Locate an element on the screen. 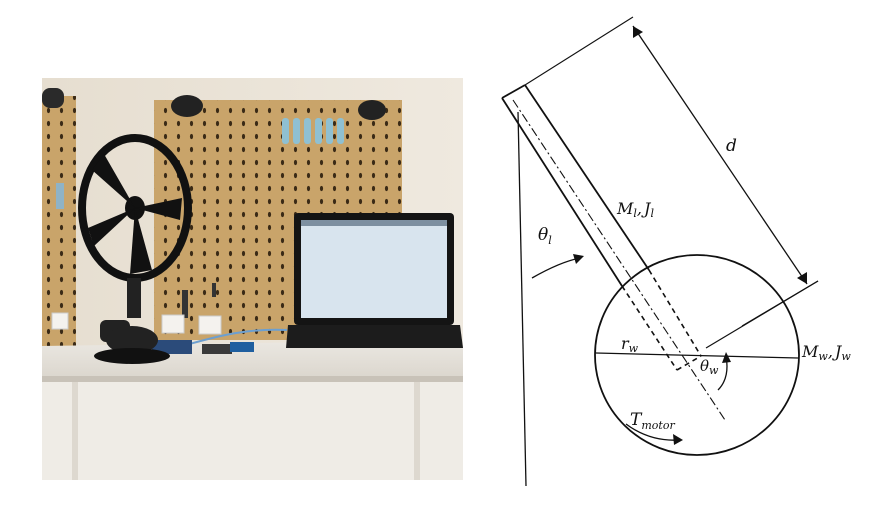 The height and width of the screenshot is (516, 869). vertical-reference-line is located at coordinates (522, 299).